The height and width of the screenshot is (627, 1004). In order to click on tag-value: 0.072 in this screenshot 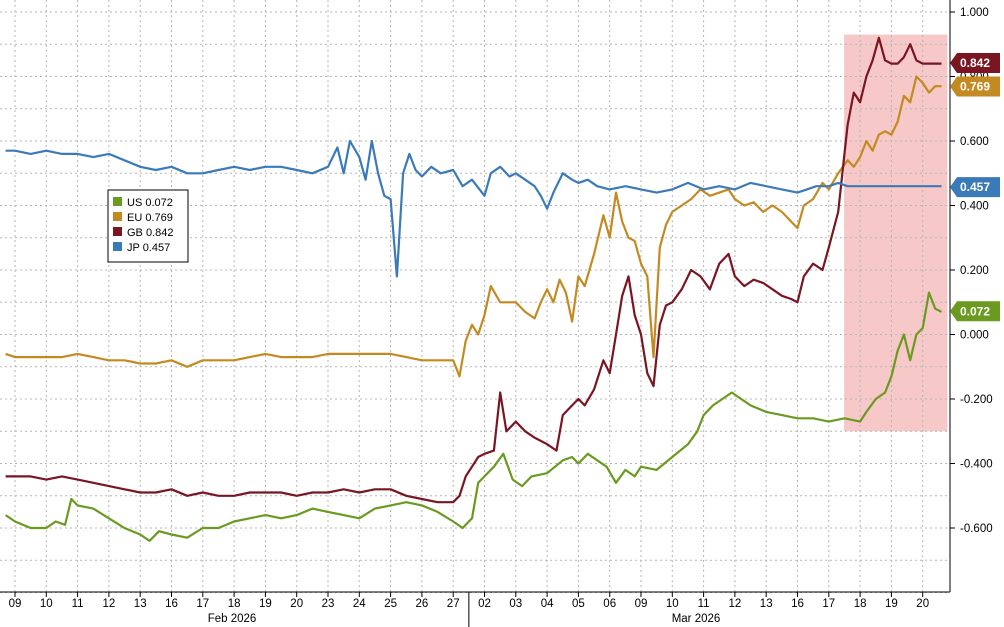, I will do `click(975, 311)`.